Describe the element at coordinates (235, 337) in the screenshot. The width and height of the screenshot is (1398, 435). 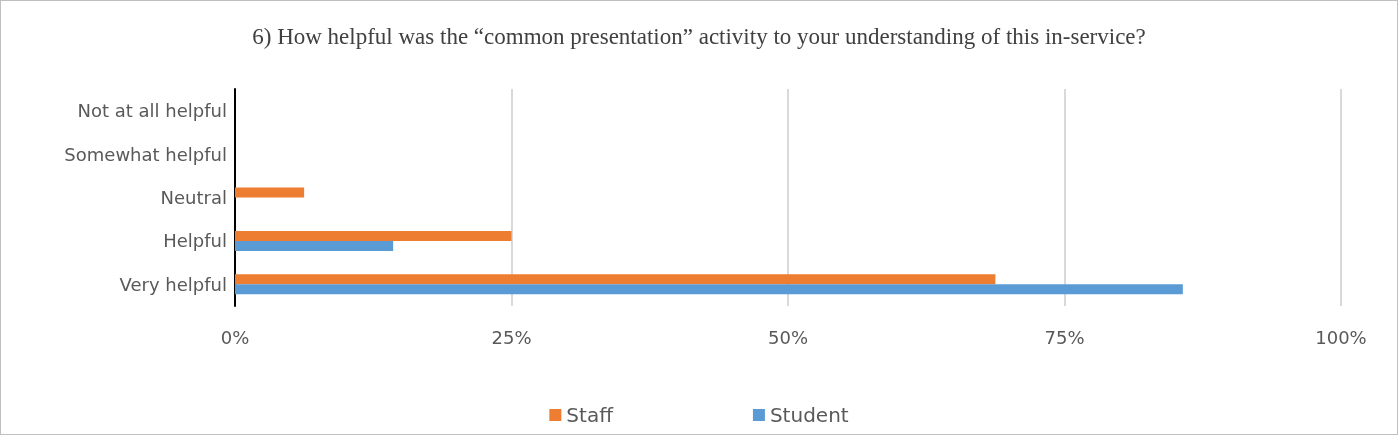
I see `x-tick-label: 0%` at that location.